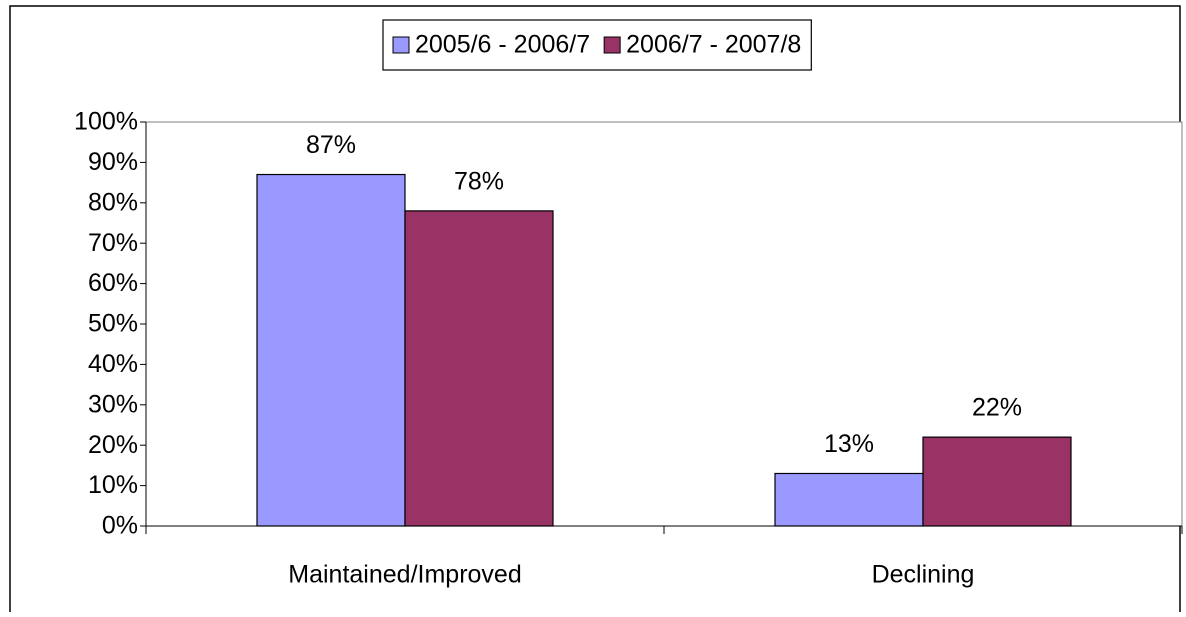 Image resolution: width=1186 pixels, height=617 pixels. Describe the element at coordinates (113, 485) in the screenshot. I see `y-tick-label: 10%` at that location.